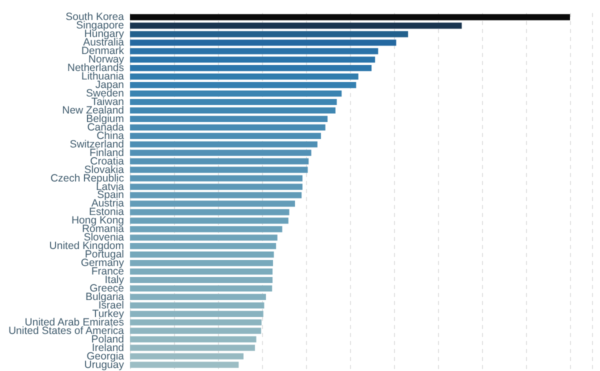  I want to click on y-tick-label: Czech Republic, so click(87, 178).